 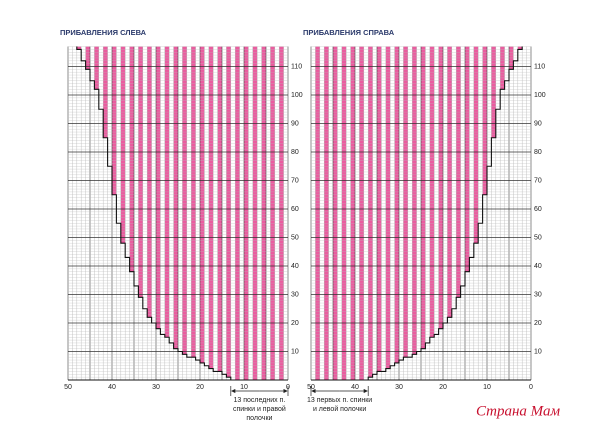 I want to click on column-label: 0, so click(x=531, y=387).